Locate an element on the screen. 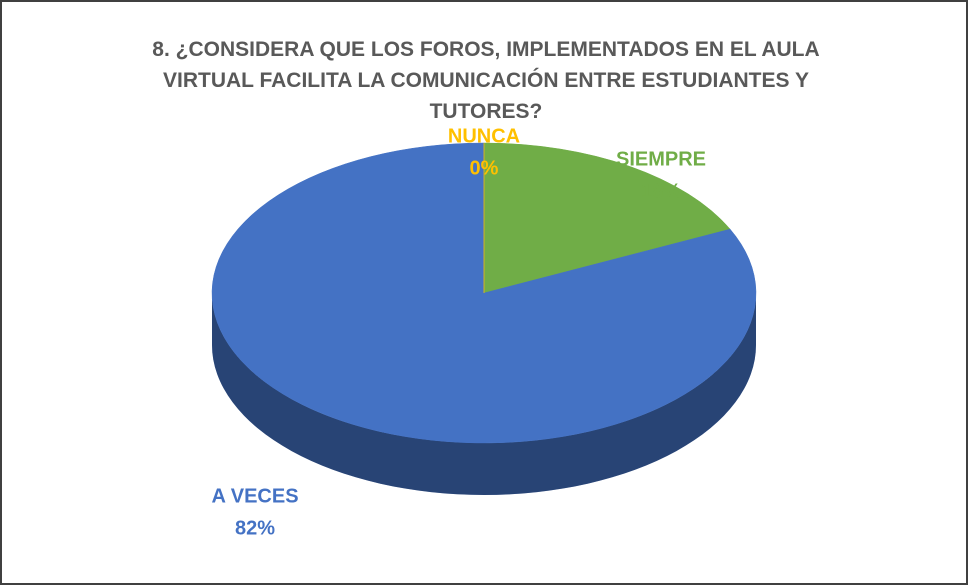 This screenshot has width=968, height=585. value-label: 18% is located at coordinates (661, 191).